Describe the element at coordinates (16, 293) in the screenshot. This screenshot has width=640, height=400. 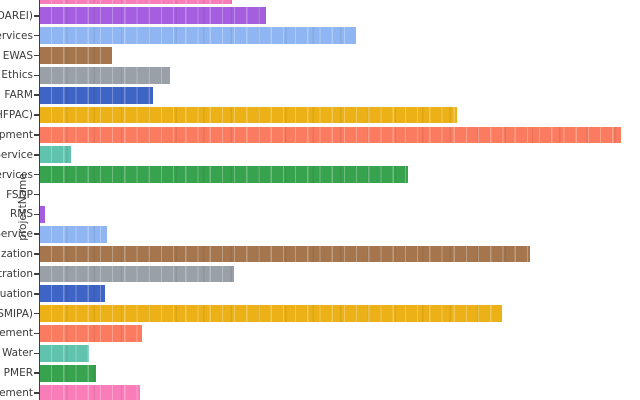
I see `row-label: uation` at that location.